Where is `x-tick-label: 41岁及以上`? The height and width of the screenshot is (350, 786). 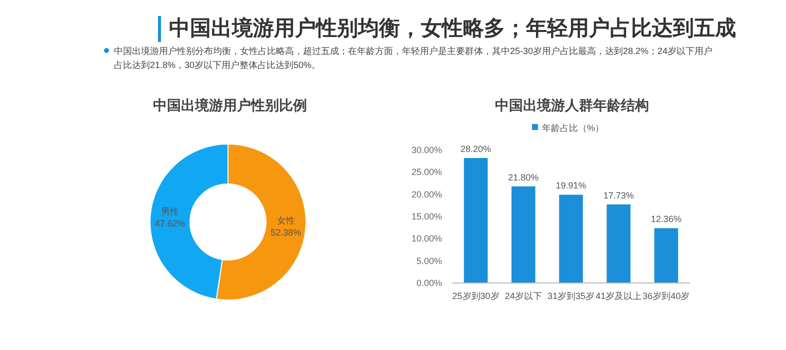 x-tick-label: 41岁及以上 is located at coordinates (619, 296).